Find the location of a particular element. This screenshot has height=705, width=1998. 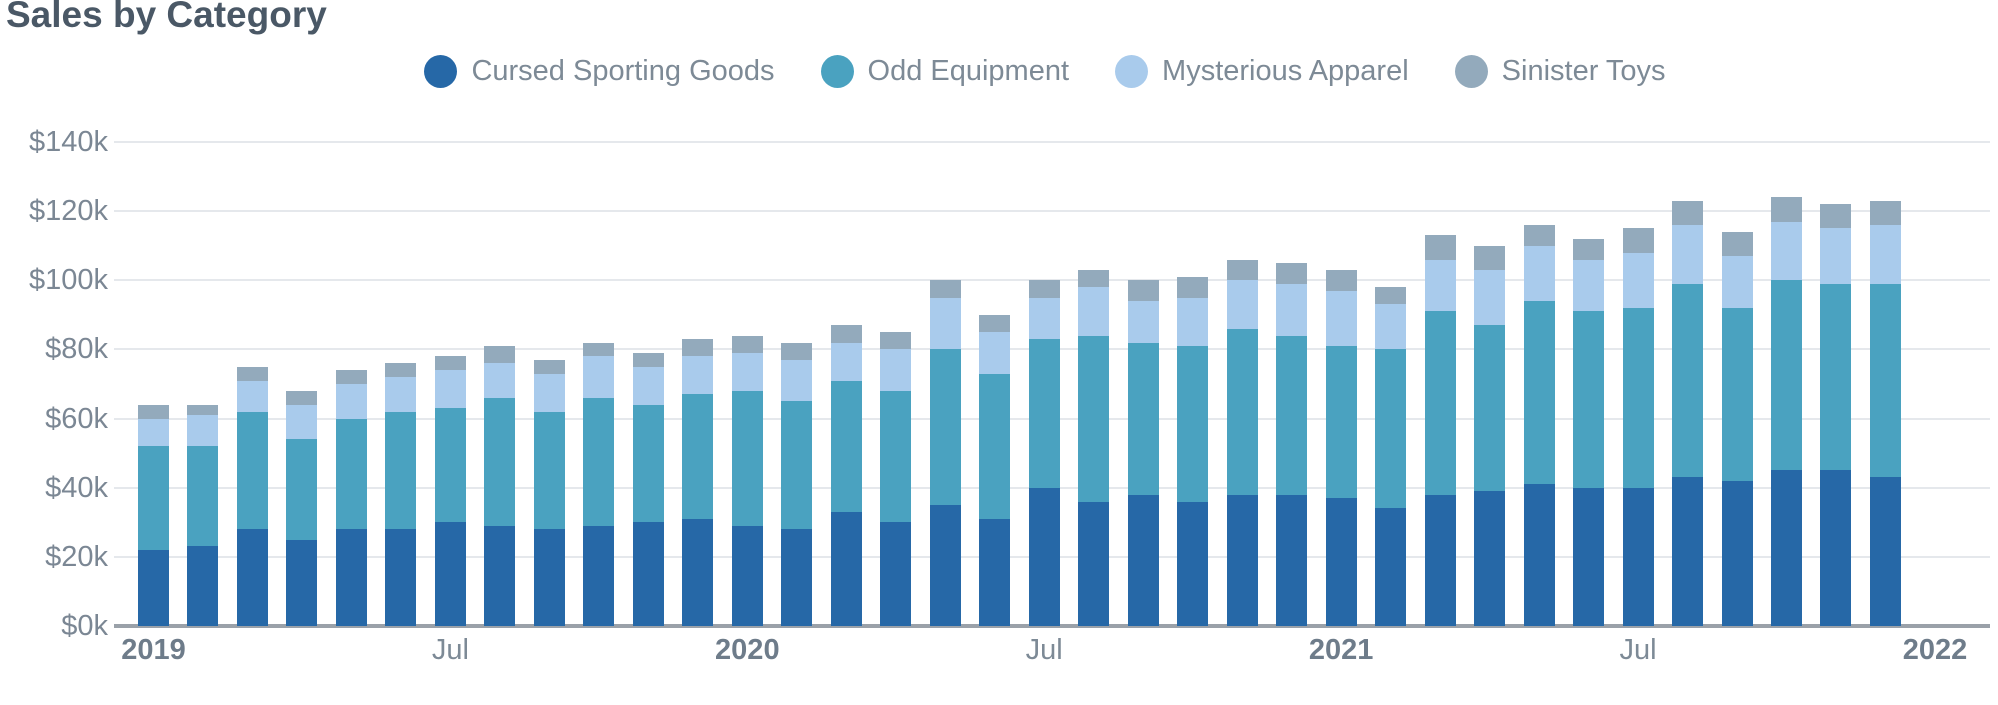

bar-jun-2021 is located at coordinates (1589, 432).